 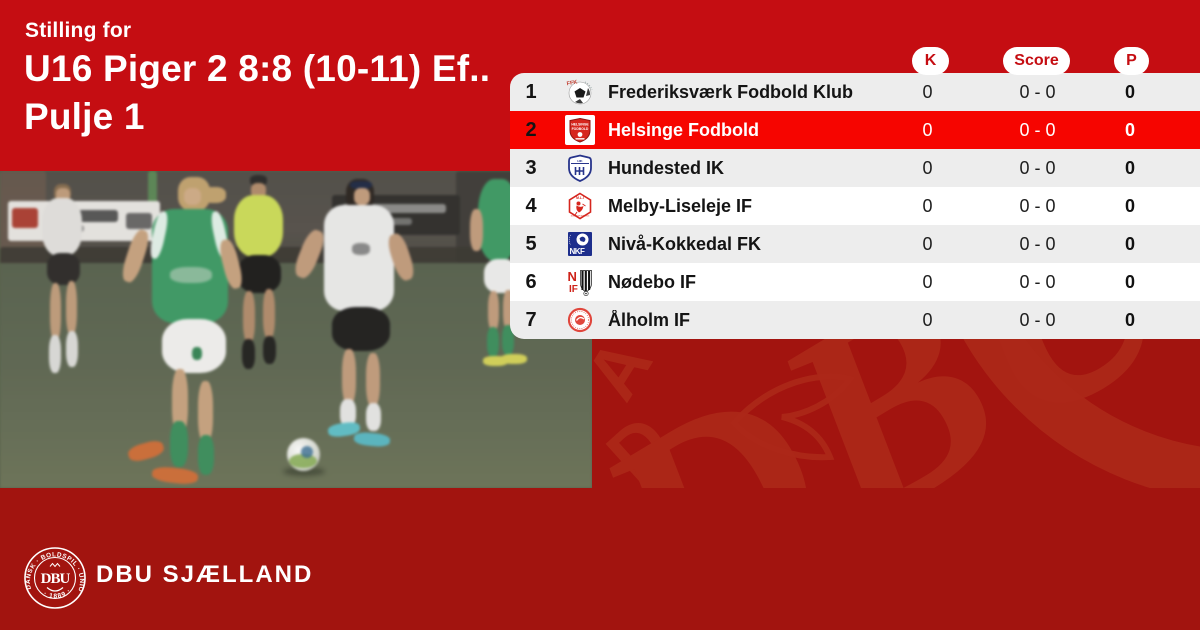 I want to click on club-logo-helsinge: HELSINGE FODBOLD, so click(x=580, y=130).